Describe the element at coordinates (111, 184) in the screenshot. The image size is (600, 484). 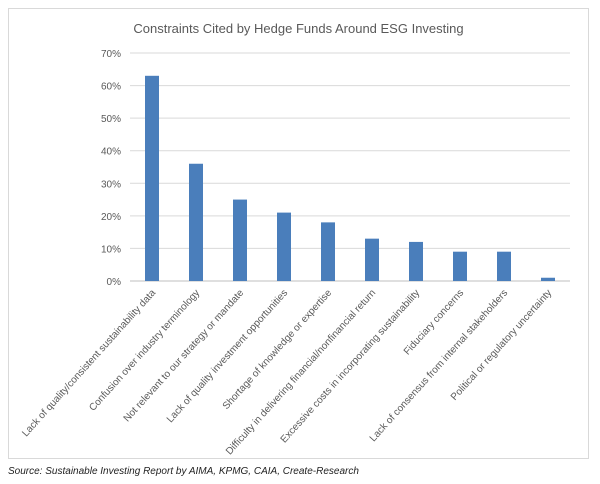
I see `y-tick-label: 30%` at that location.